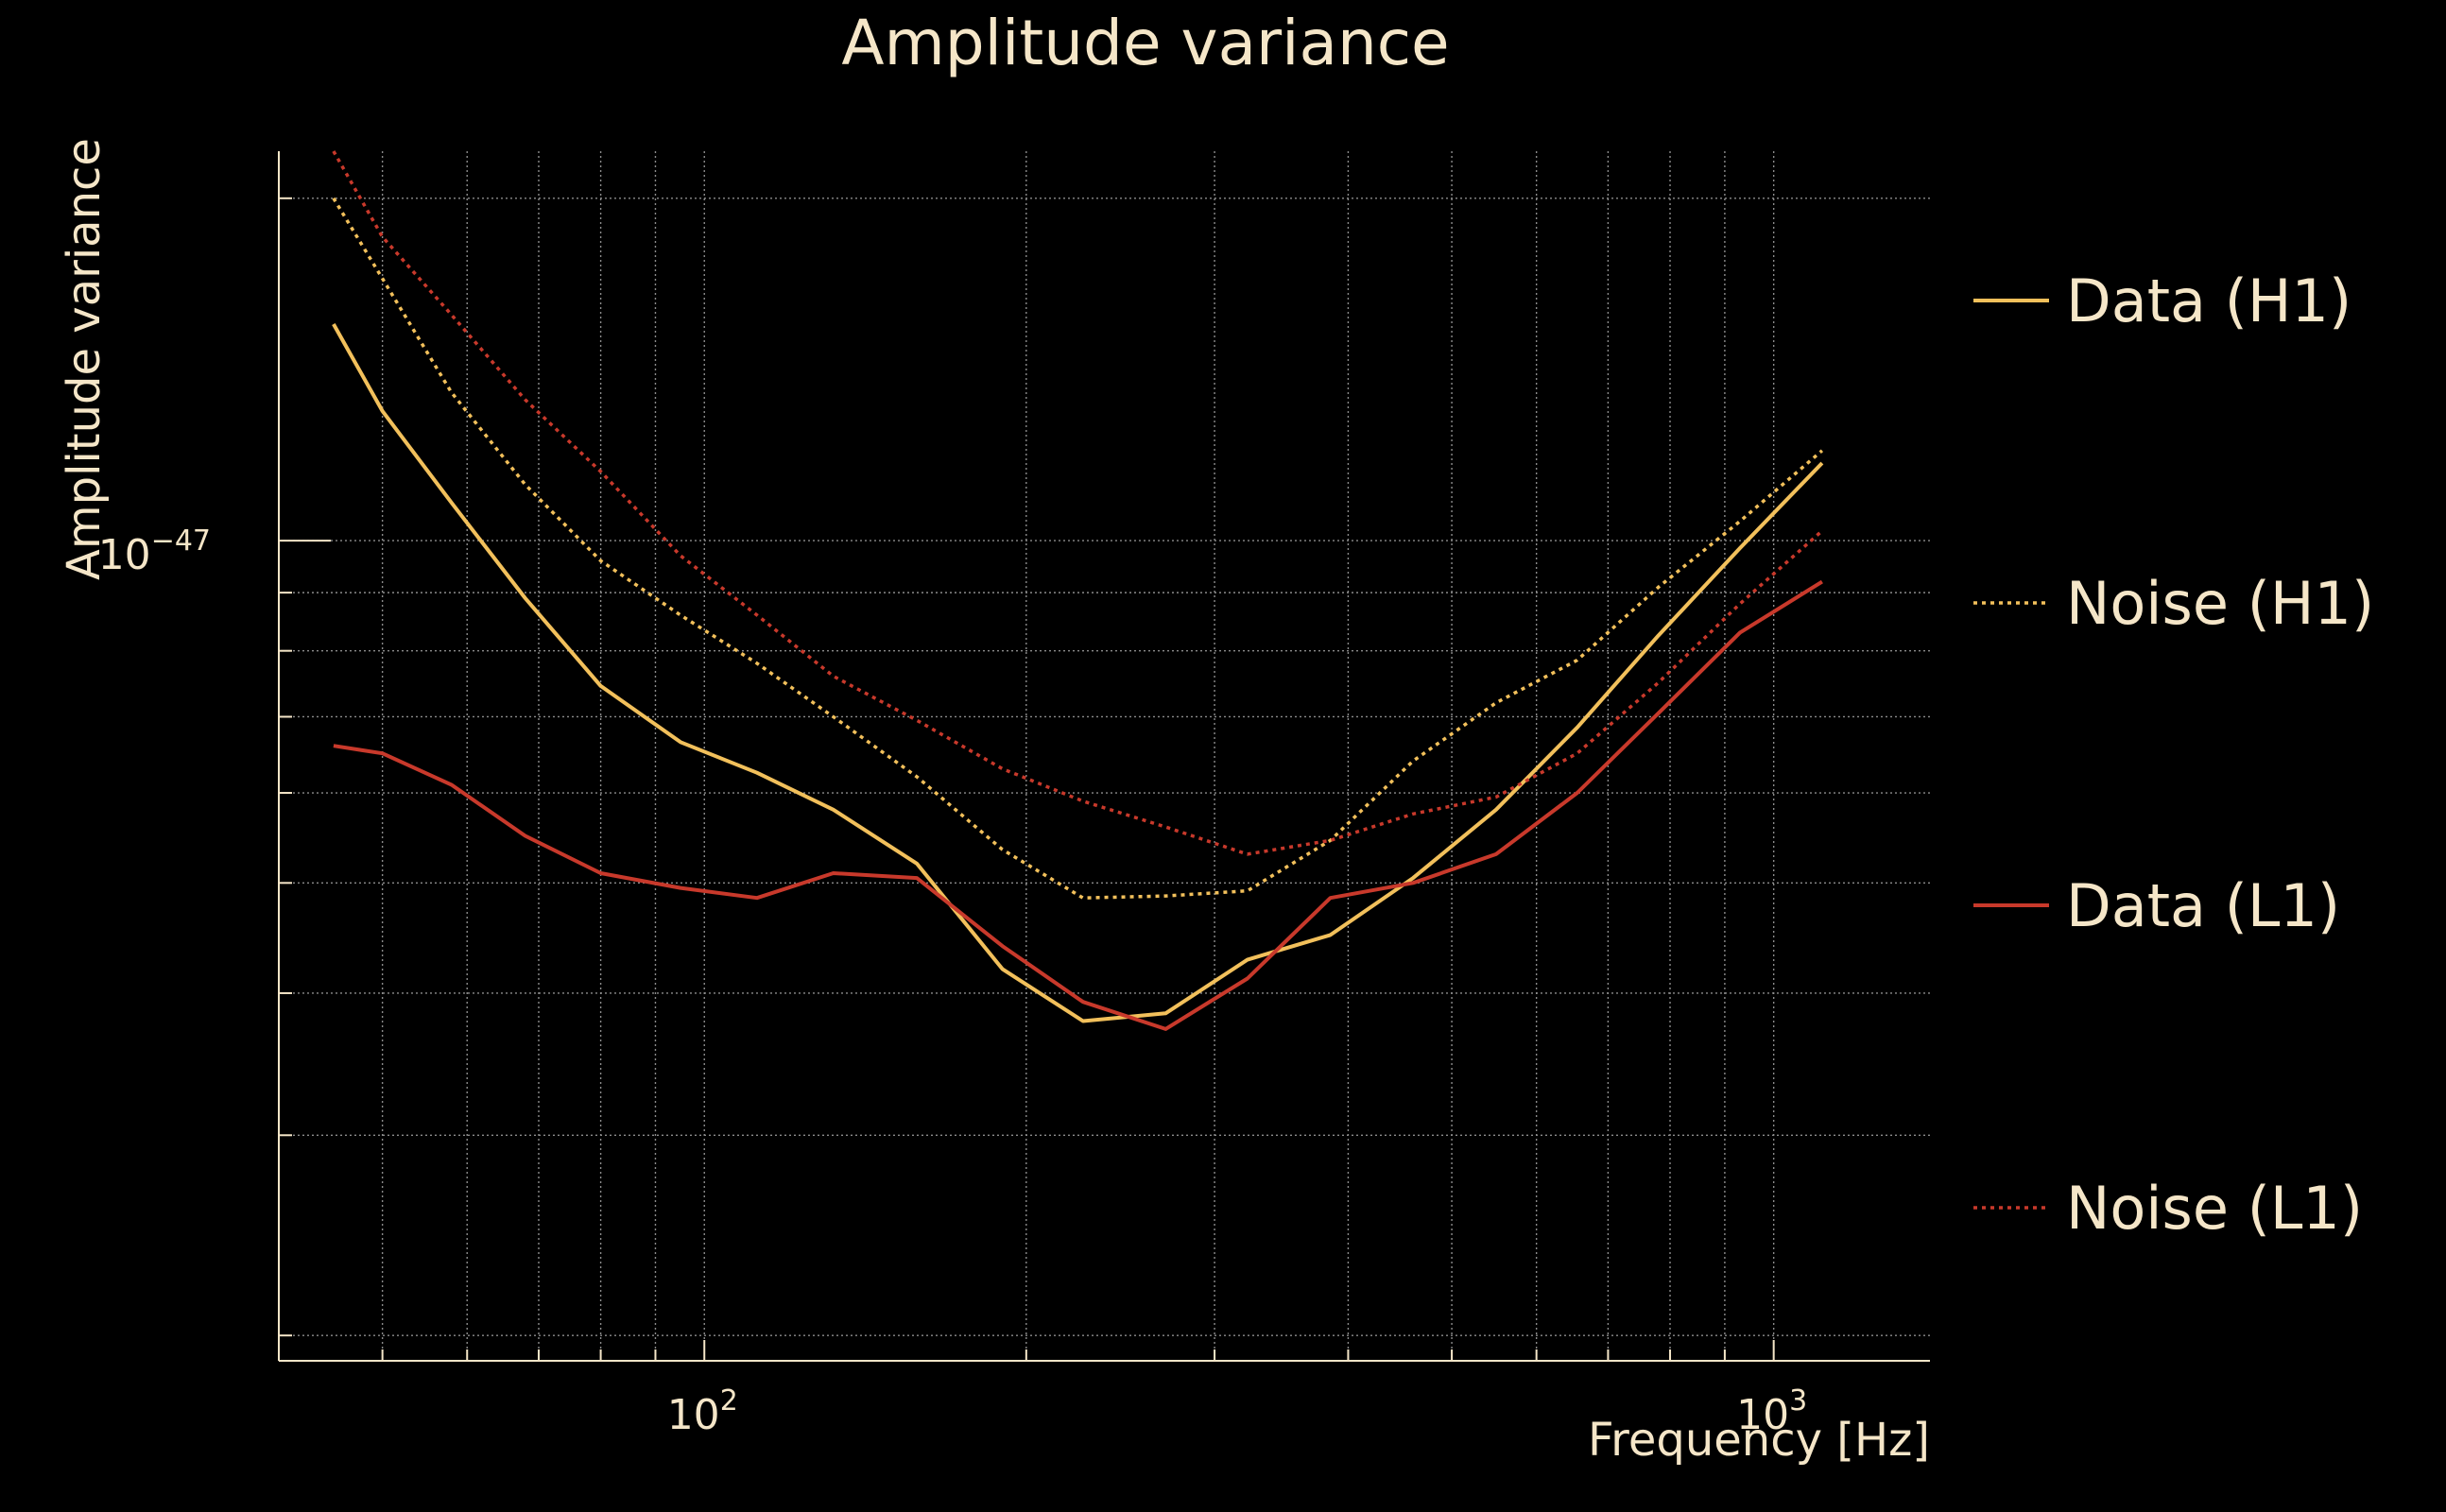  What do you see at coordinates (1771, 1411) in the screenshot?
I see `x-tick-label: 10³` at bounding box center [1771, 1411].